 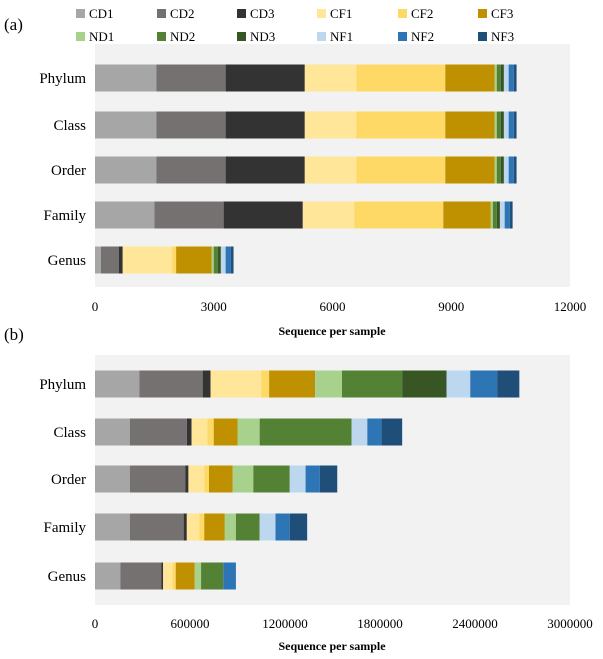 I want to click on bar-a-order-nd2, so click(x=498, y=170).